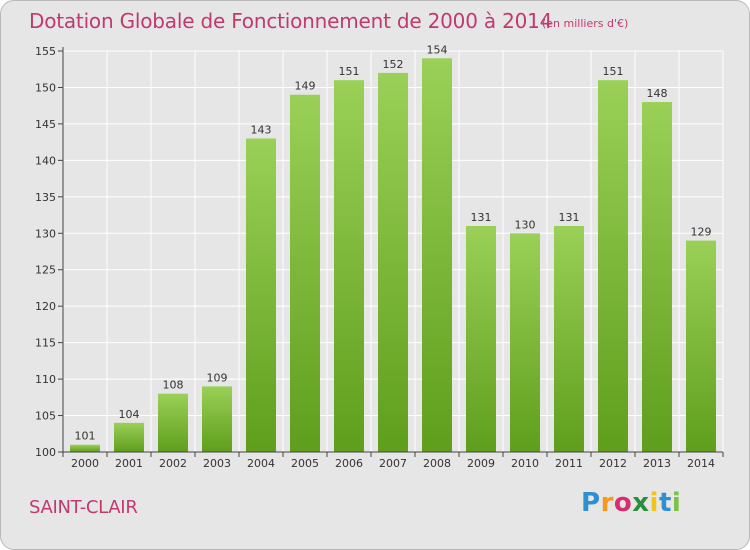 The height and width of the screenshot is (550, 750). Describe the element at coordinates (45, 379) in the screenshot. I see `y-tick-label: 110` at that location.